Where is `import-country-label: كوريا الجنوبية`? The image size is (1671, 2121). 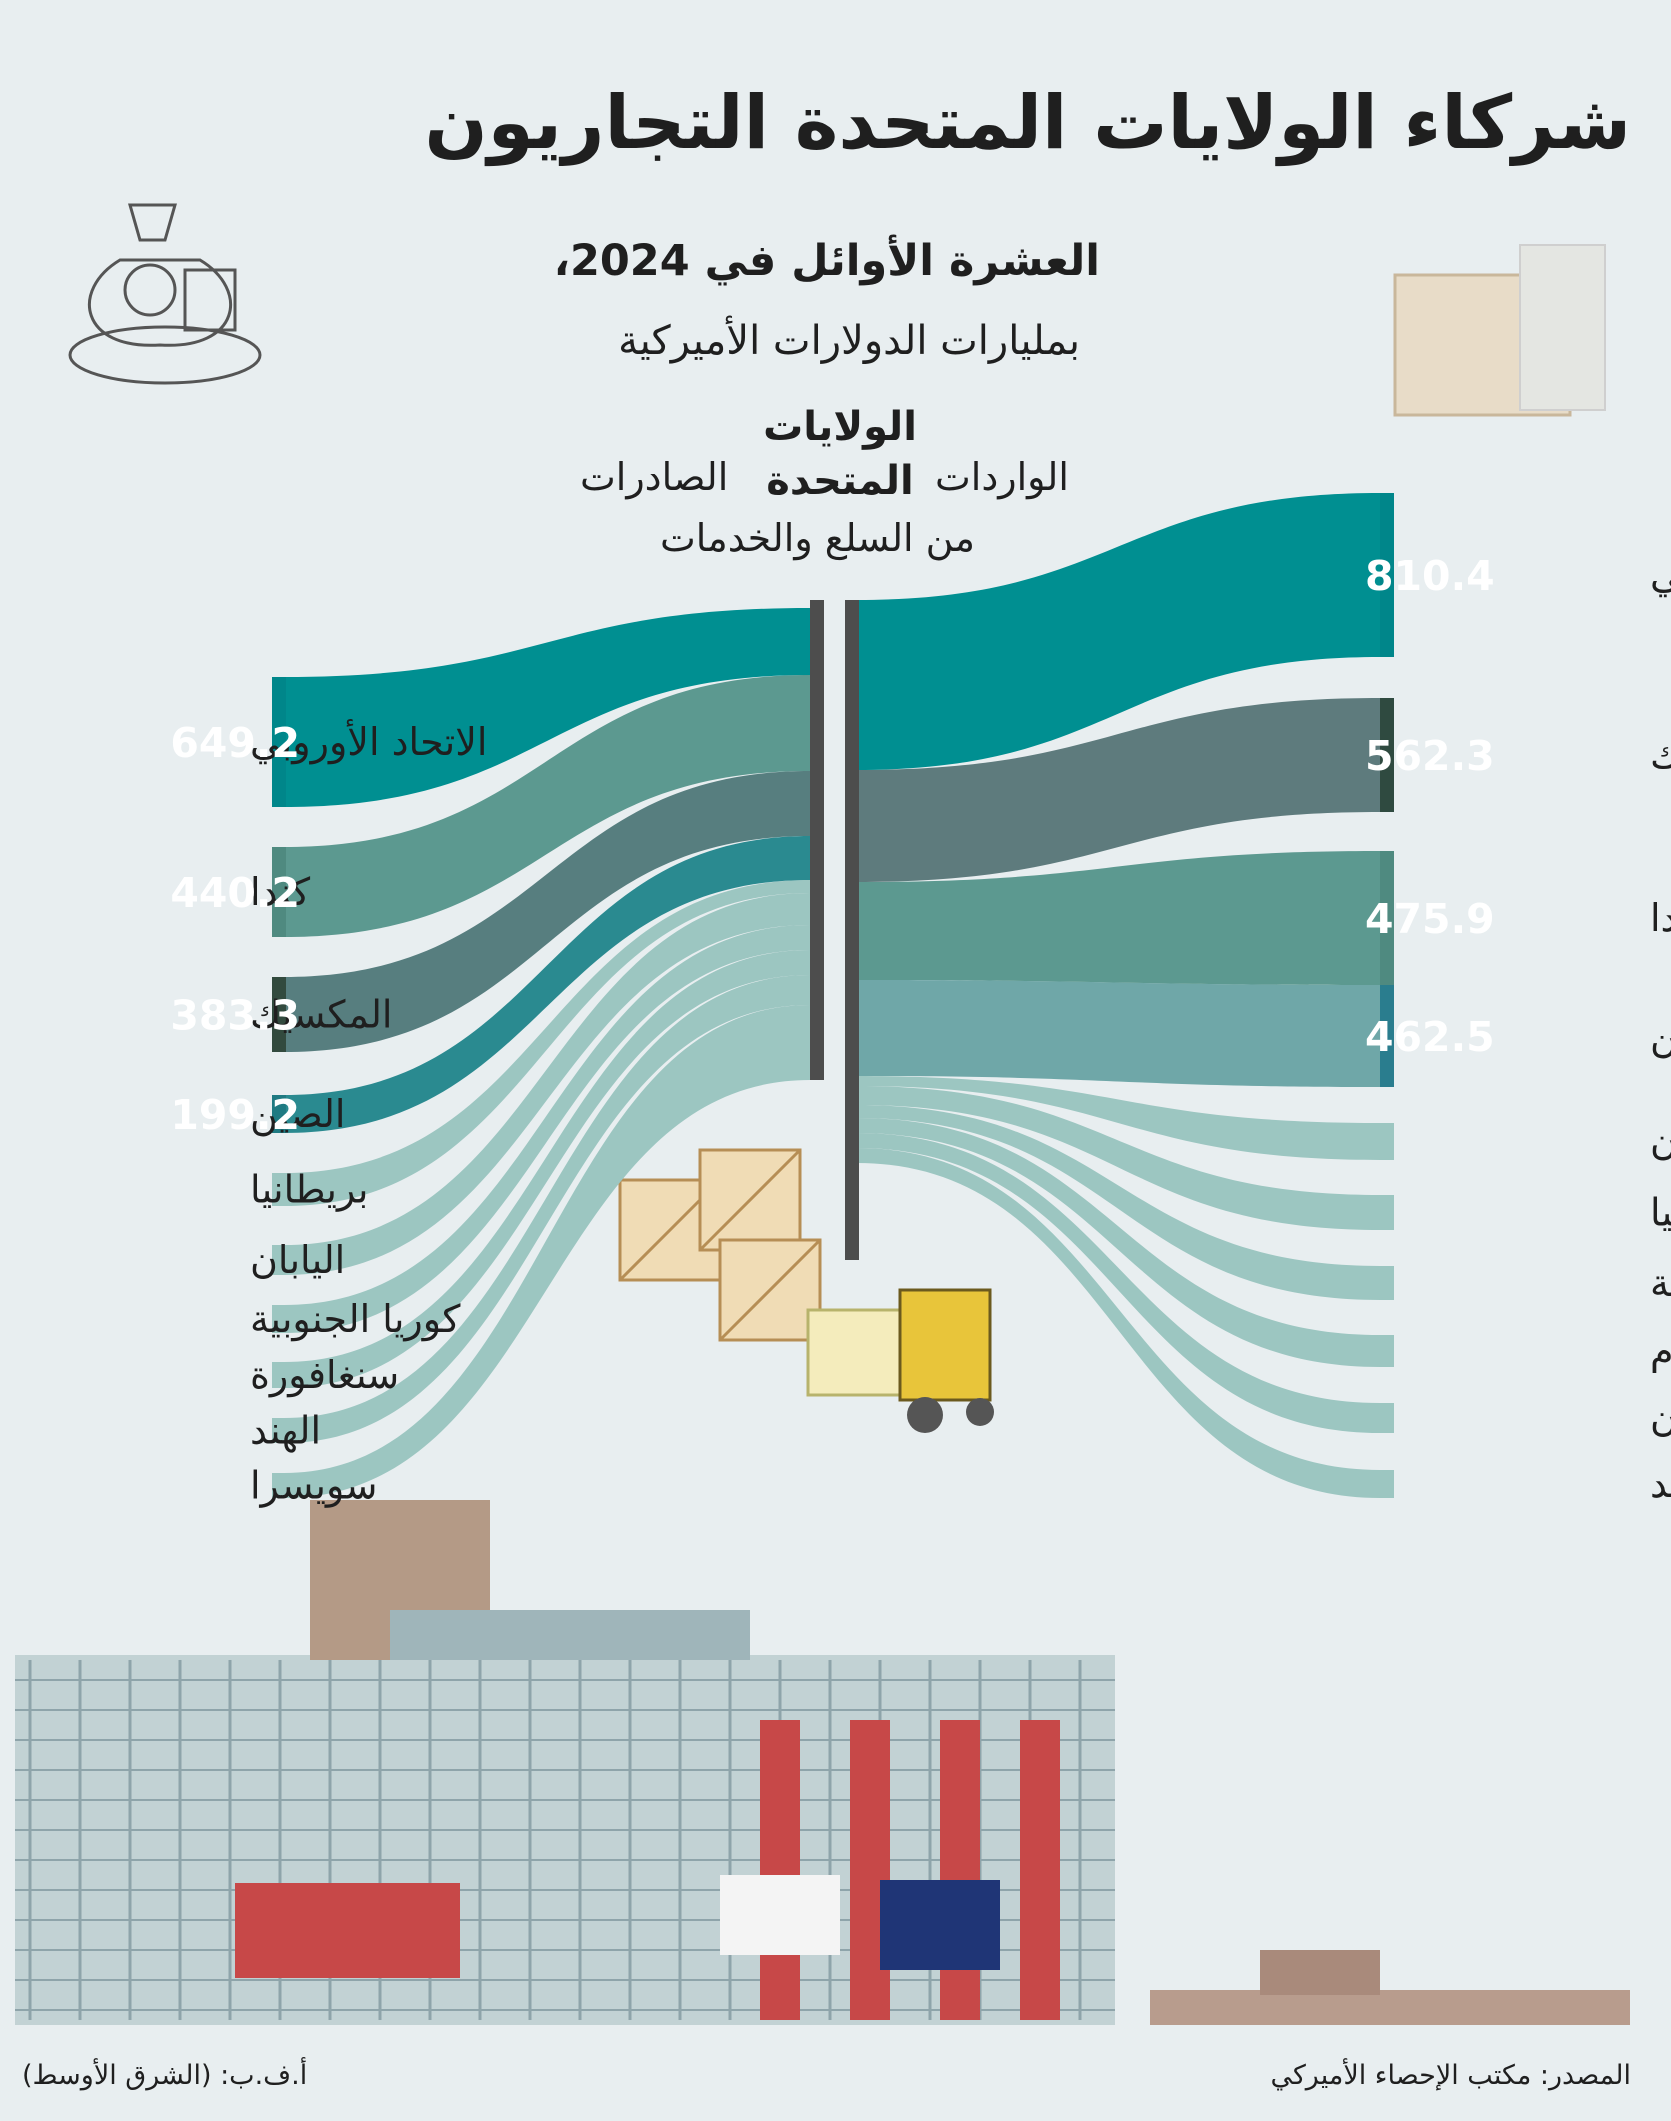 import-country-label: كوريا الجنوبية is located at coordinates (1660, 1283).